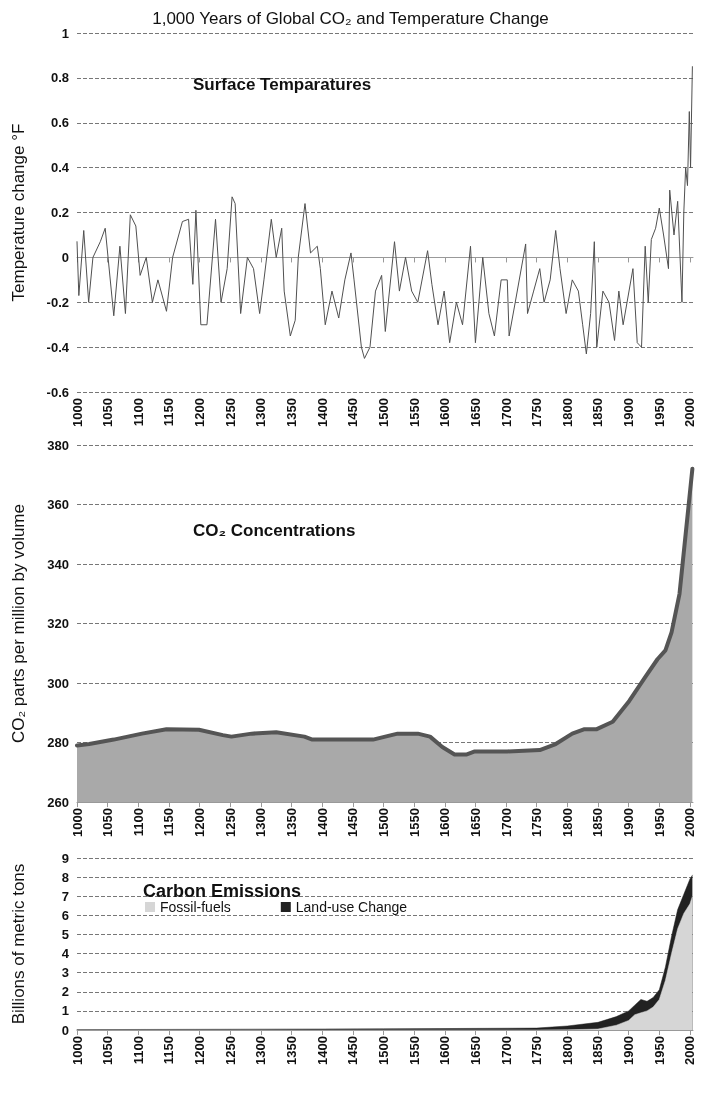 Image resolution: width=701 pixels, height=1095 pixels. I want to click on y-tick-label: 0.8, so click(59, 78).